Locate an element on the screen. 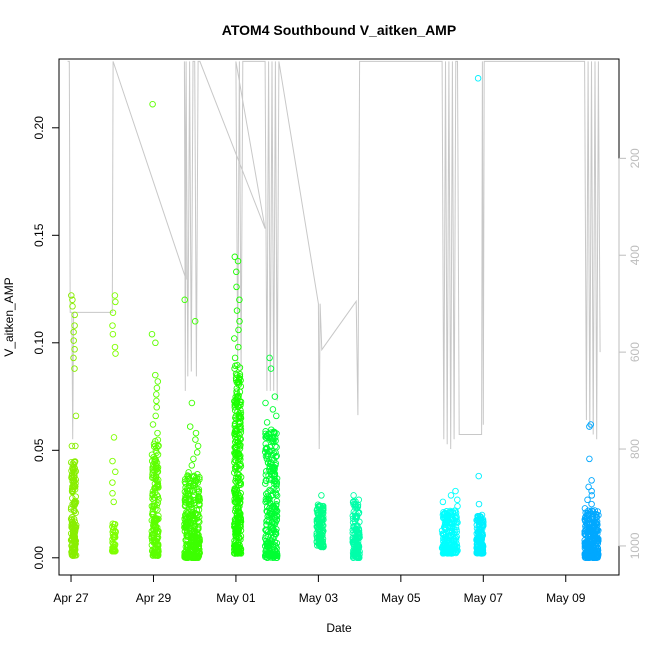  y-axis-title: V_aitken_AMP is located at coordinates (9, 316).